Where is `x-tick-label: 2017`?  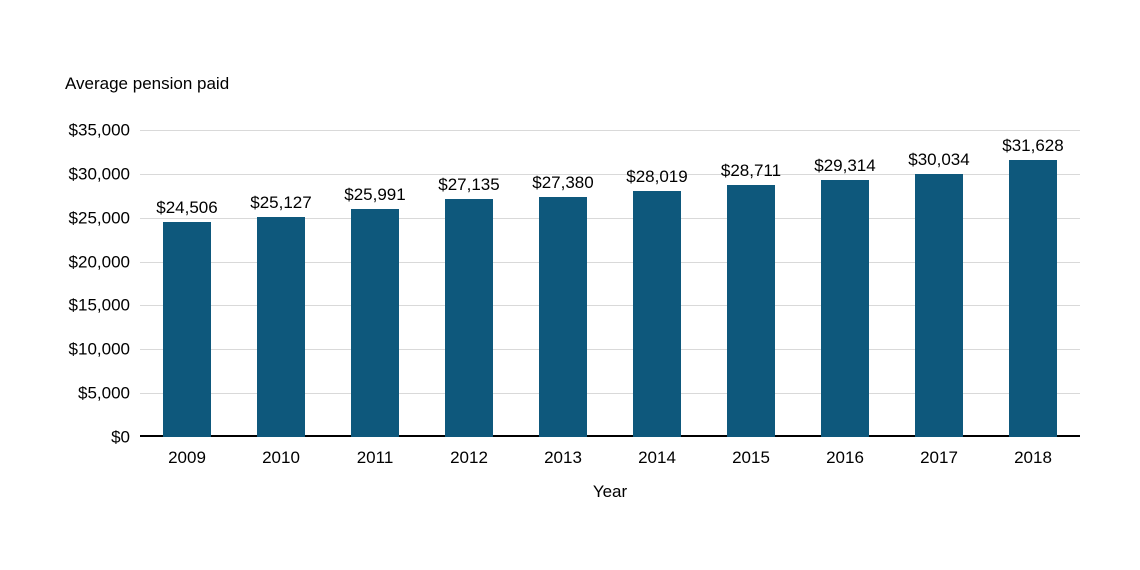
x-tick-label: 2017 is located at coordinates (939, 457).